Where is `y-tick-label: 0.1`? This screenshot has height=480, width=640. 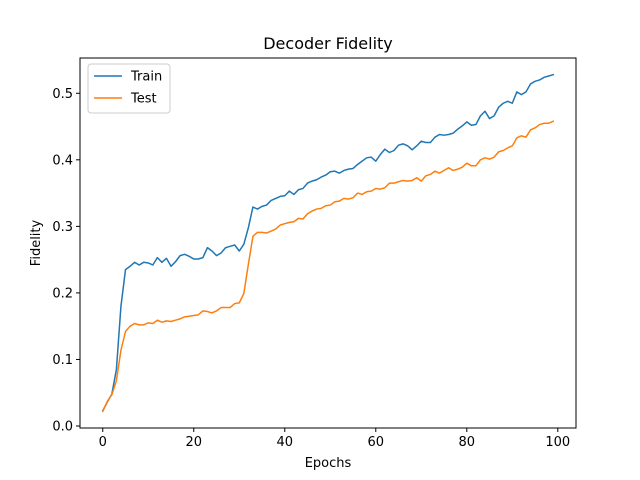 y-tick-label: 0.1 is located at coordinates (62, 360).